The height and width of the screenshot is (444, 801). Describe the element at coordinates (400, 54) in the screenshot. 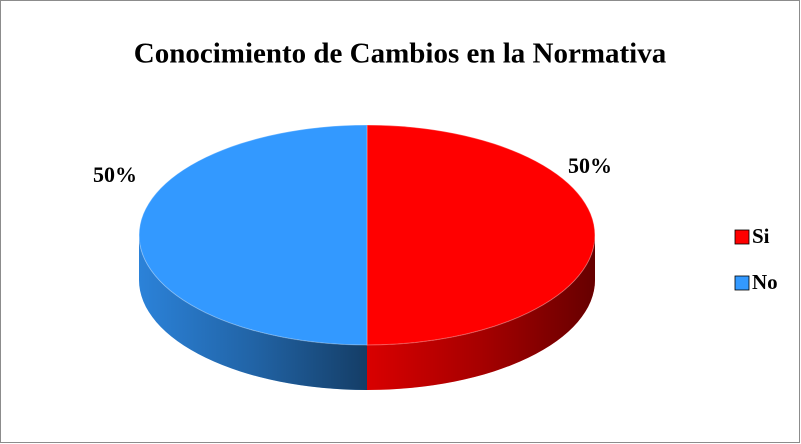

I see `chart-title: Conocimiento de Cambios en la Normativa` at that location.